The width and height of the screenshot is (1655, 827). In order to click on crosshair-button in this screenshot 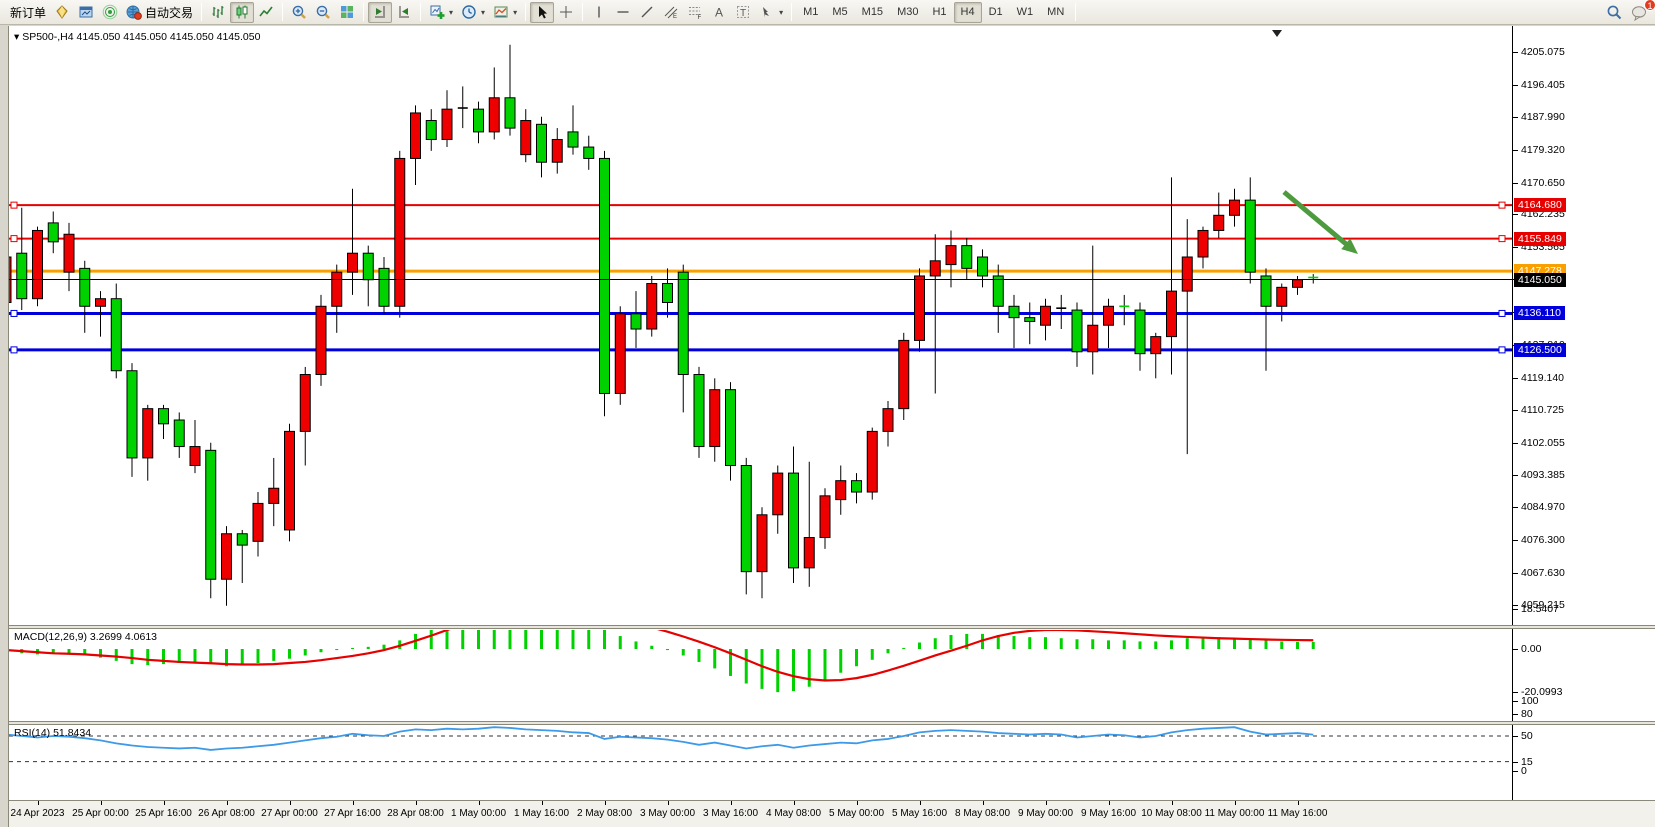, I will do `click(566, 12)`.